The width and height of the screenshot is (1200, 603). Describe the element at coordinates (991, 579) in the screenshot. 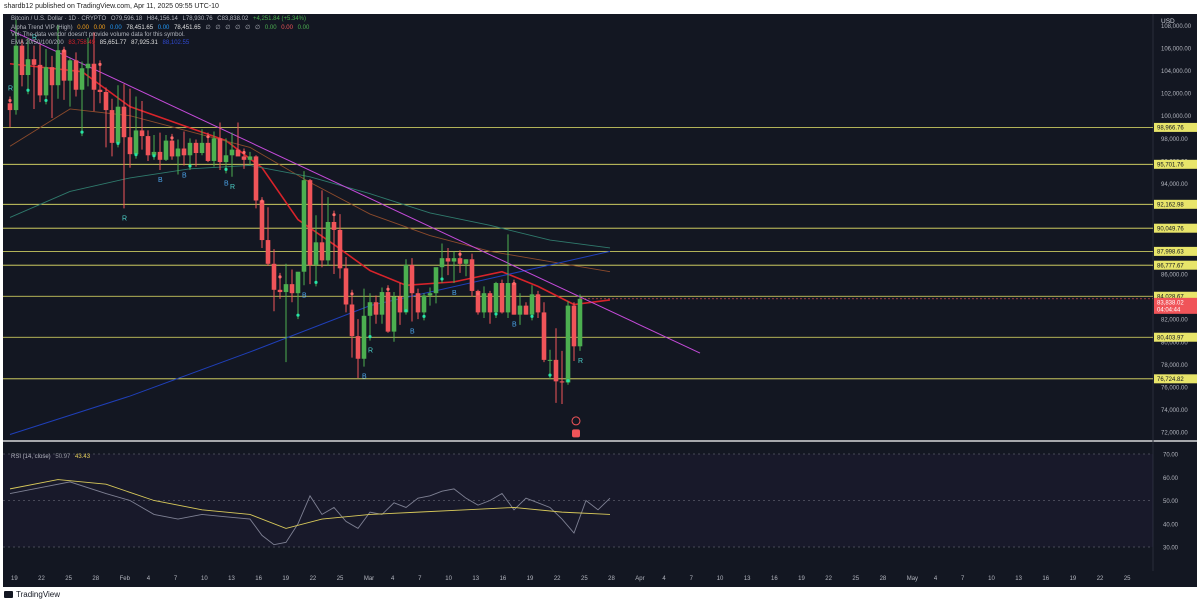

I see `time-tick-label: 10` at that location.